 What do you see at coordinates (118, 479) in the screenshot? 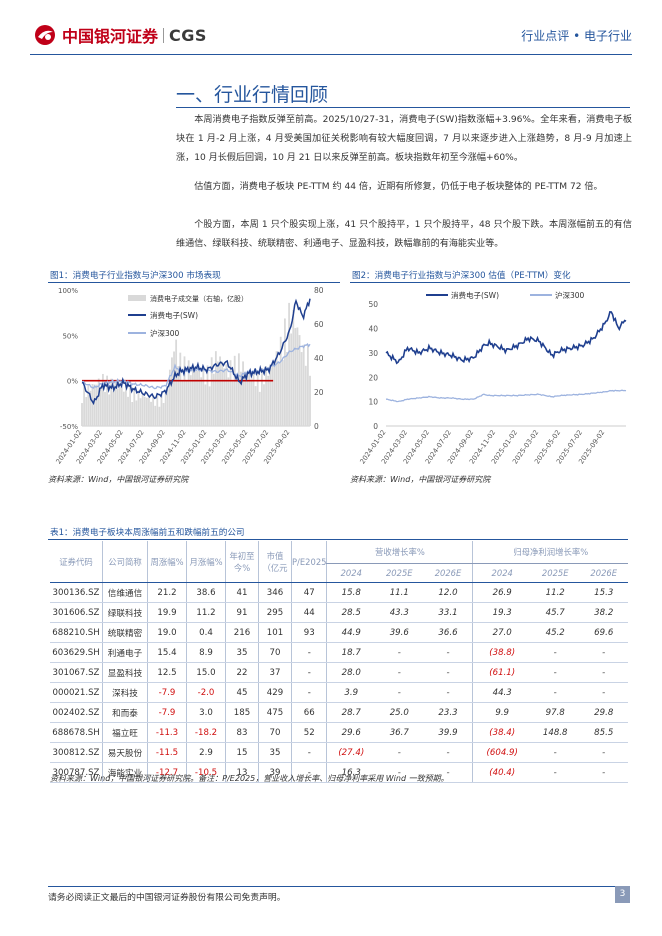
I see `fig1-source: 资料来源：Wind，中国银河证券研究院` at bounding box center [118, 479].